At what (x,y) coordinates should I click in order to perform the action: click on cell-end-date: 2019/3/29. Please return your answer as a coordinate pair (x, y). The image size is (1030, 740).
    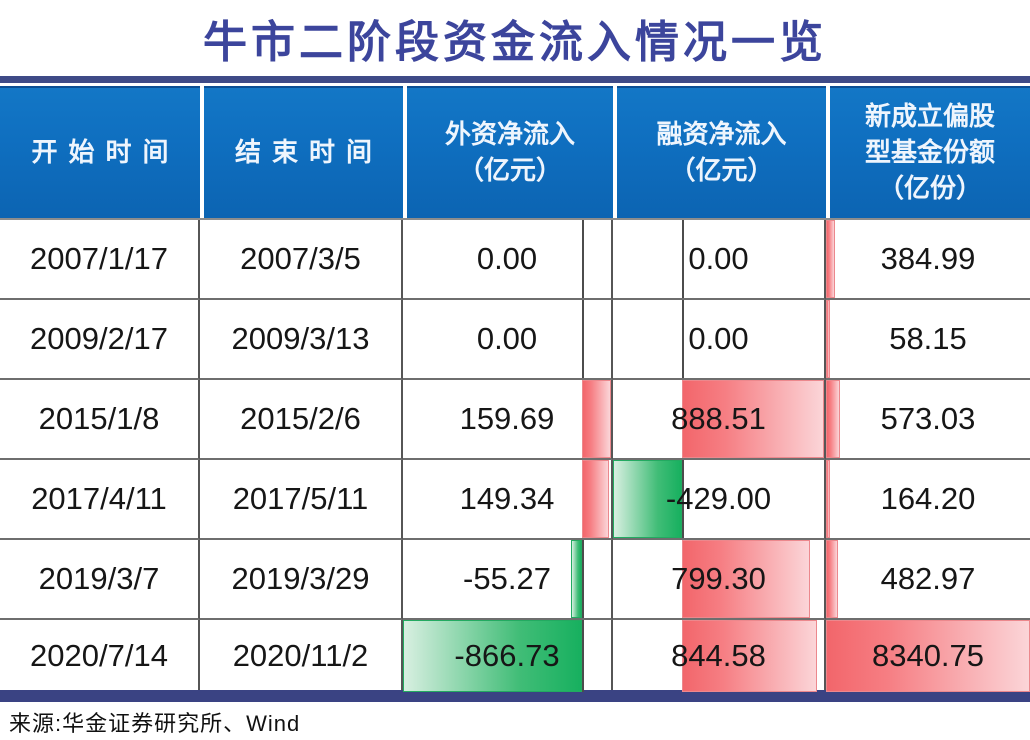
    Looking at the image, I should click on (301, 580).